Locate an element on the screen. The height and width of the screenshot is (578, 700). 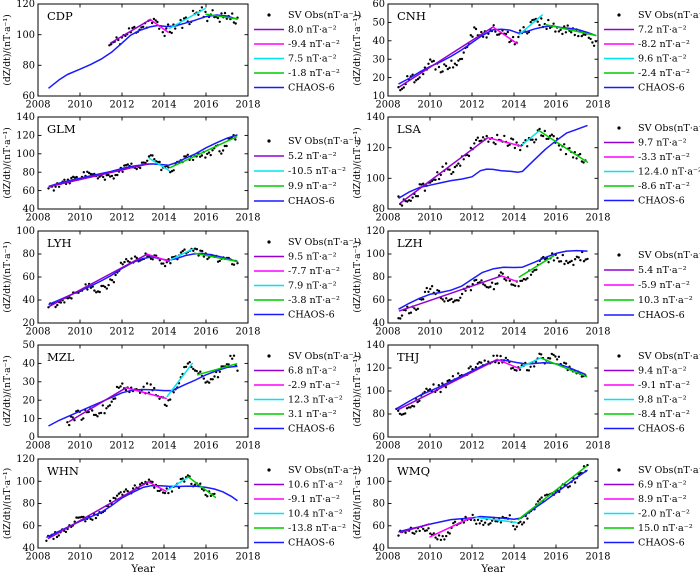
fit-segment-purple is located at coordinates (414, 528).